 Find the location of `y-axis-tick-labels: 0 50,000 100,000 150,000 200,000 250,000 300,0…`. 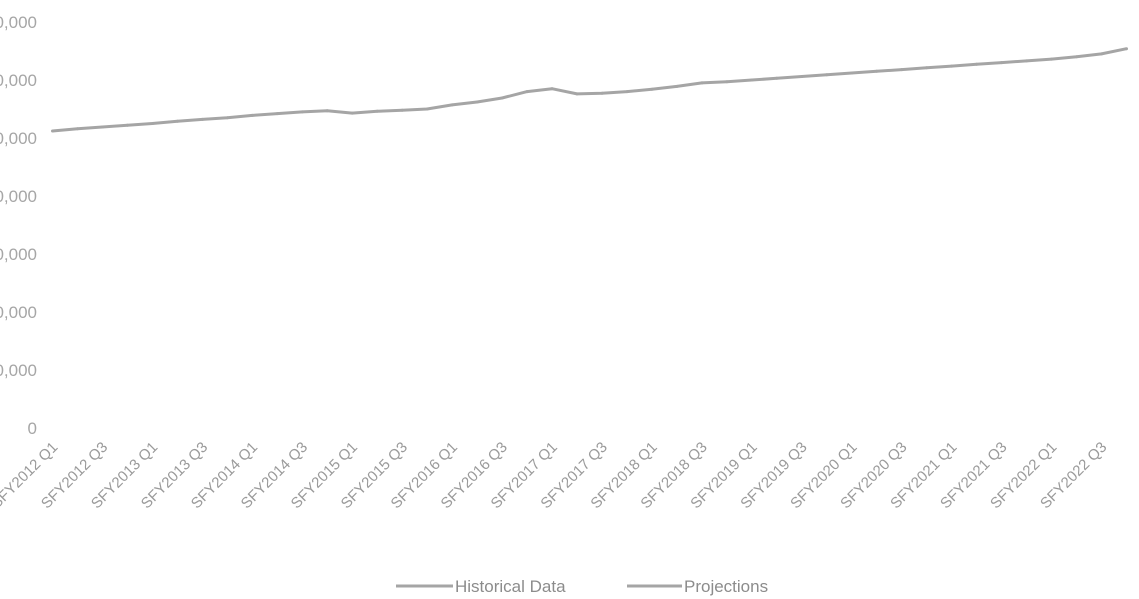

y-axis-tick-labels: 0 50,000 100,000 150,000 200,000 250,000 300,0… is located at coordinates (18, 225).